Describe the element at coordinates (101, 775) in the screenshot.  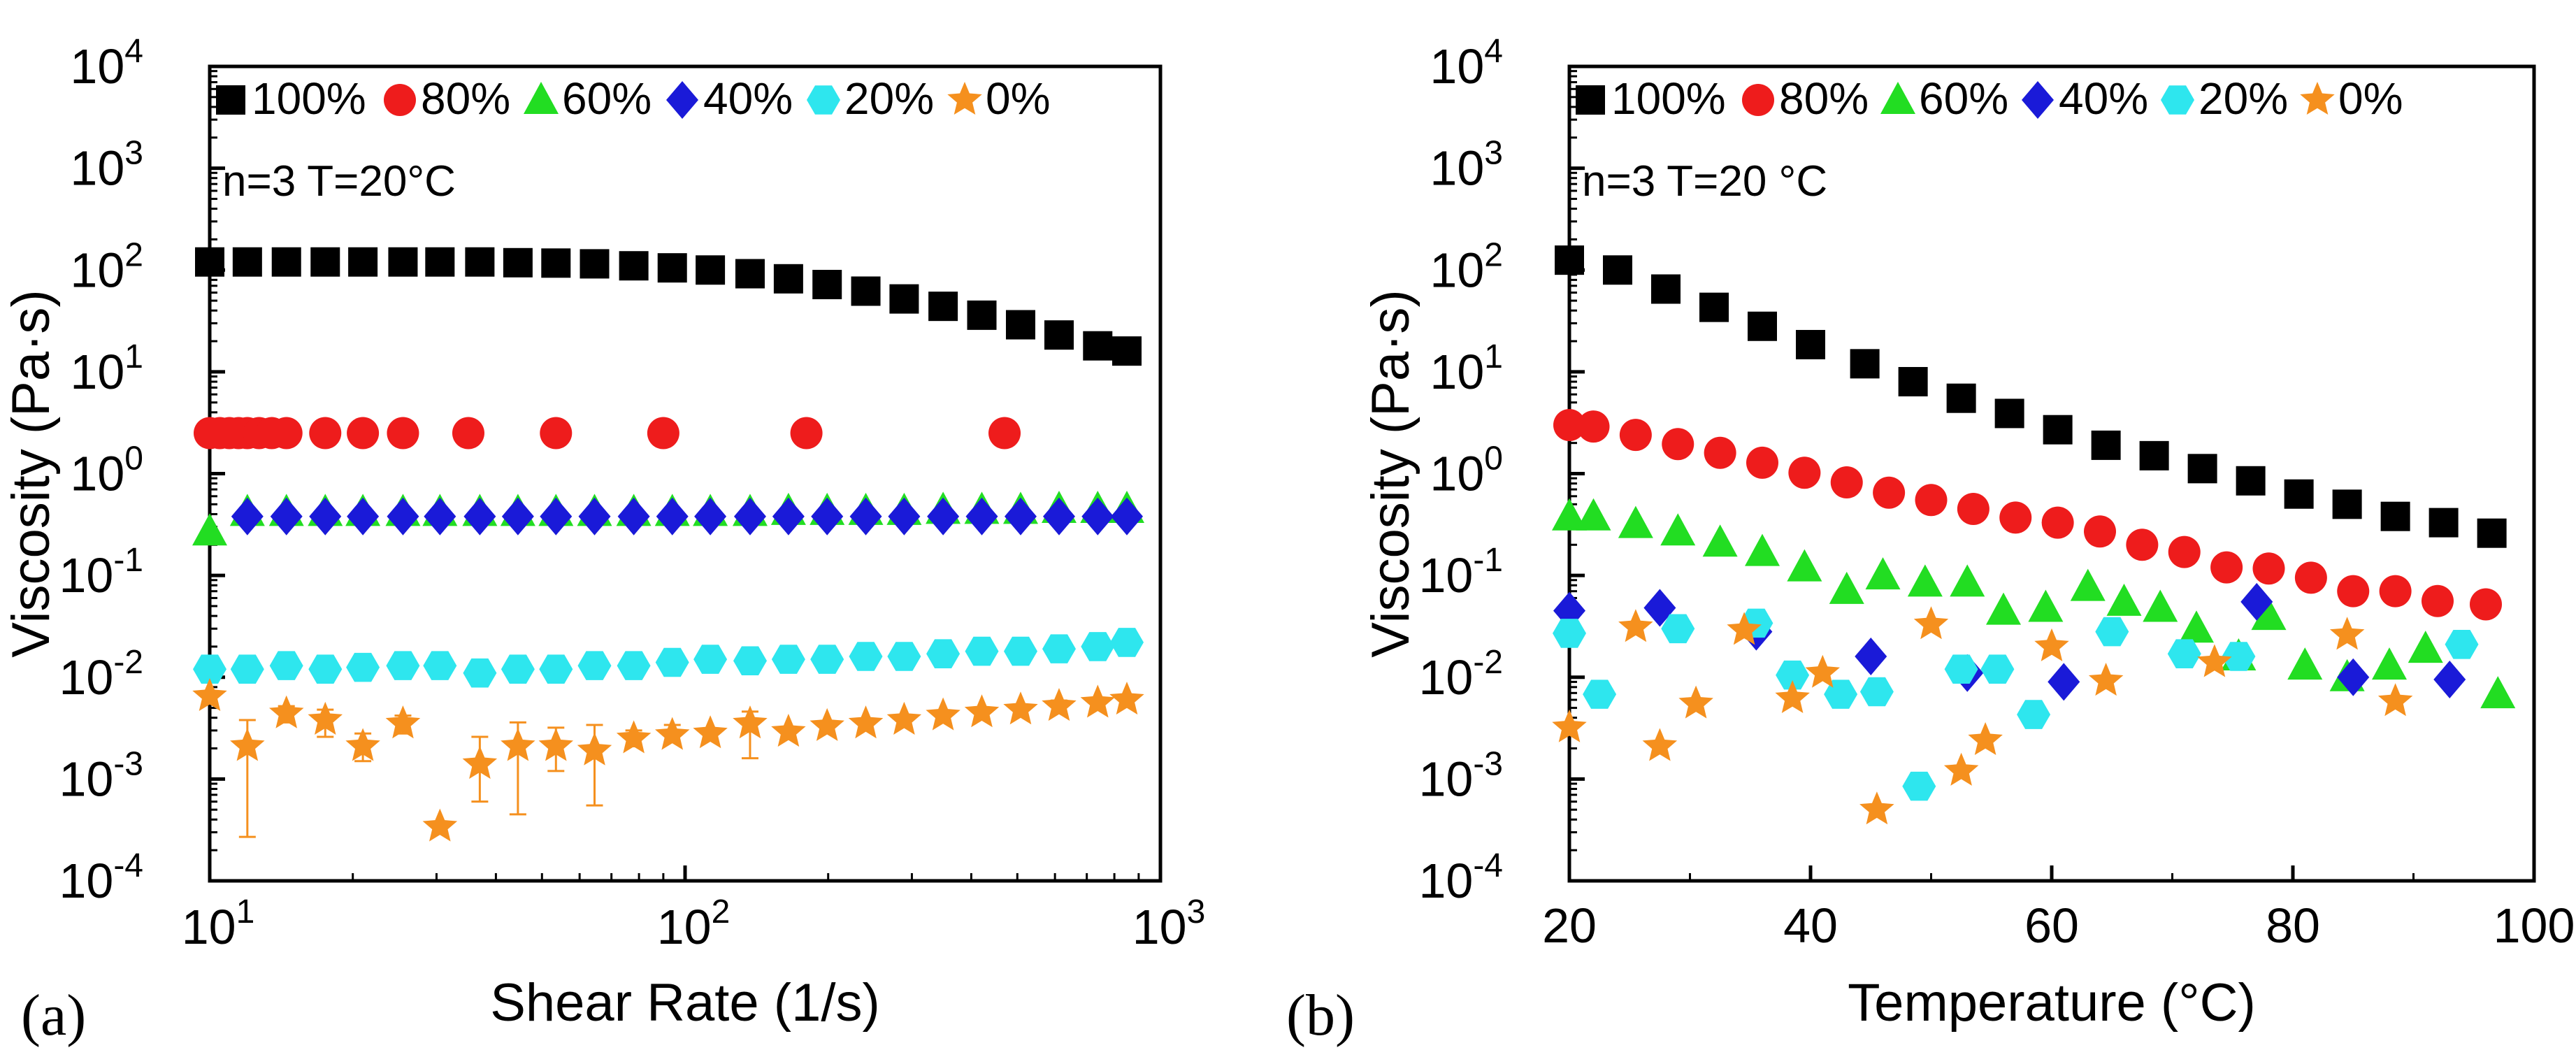
I see `y-tick-label: 10⁻³` at that location.